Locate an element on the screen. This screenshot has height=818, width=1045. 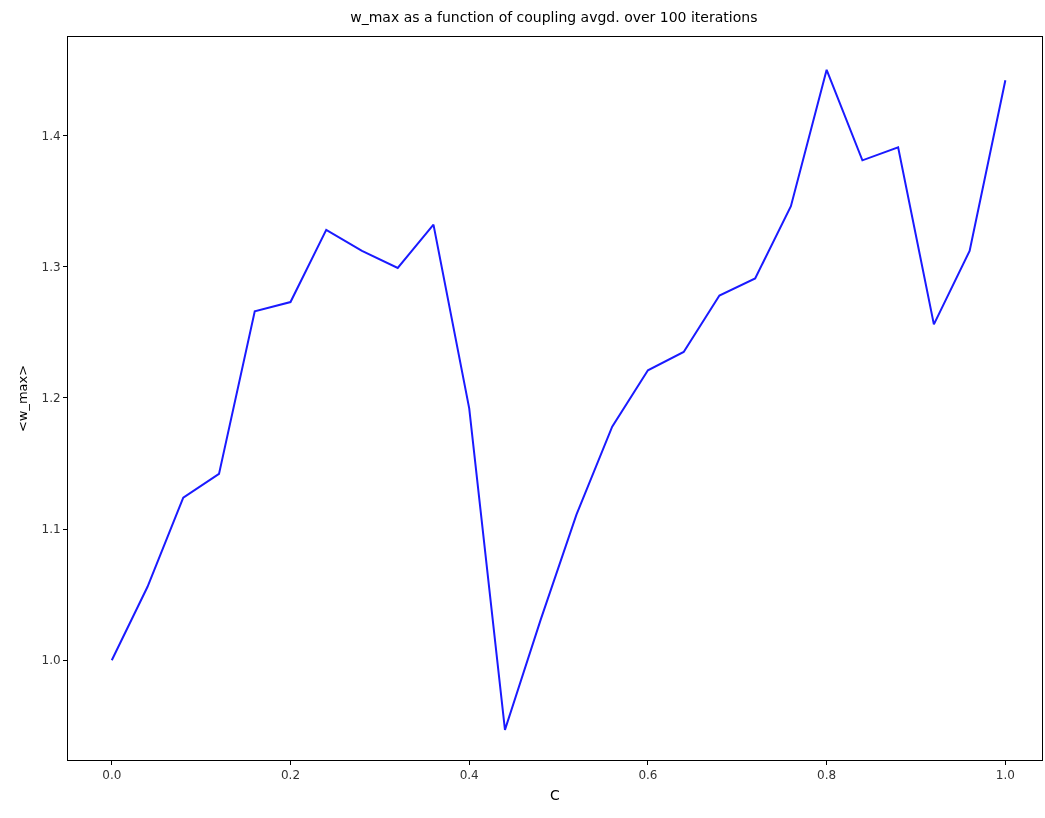
y-tick-label: 1.4 is located at coordinates (51, 135).